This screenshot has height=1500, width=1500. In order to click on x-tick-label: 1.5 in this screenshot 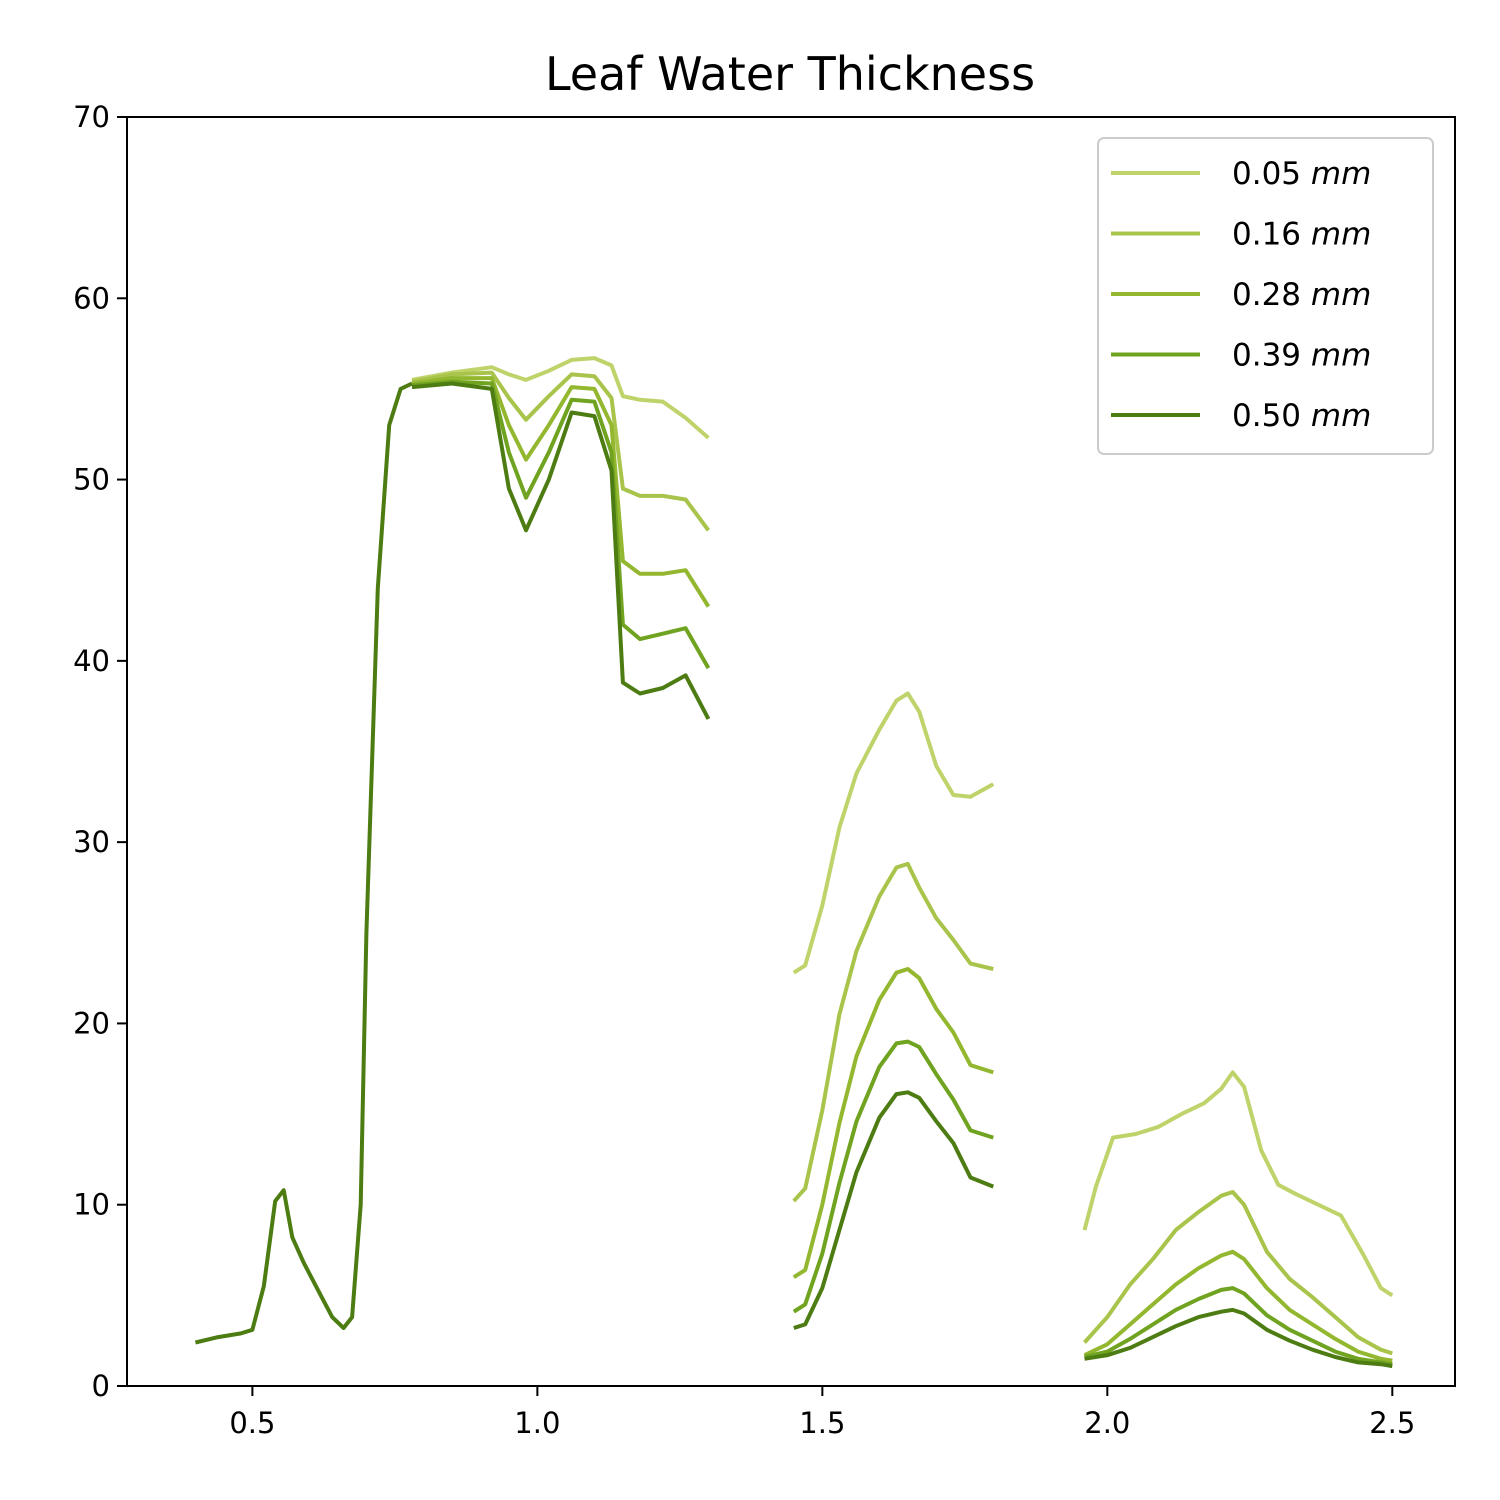, I will do `click(822, 1423)`.